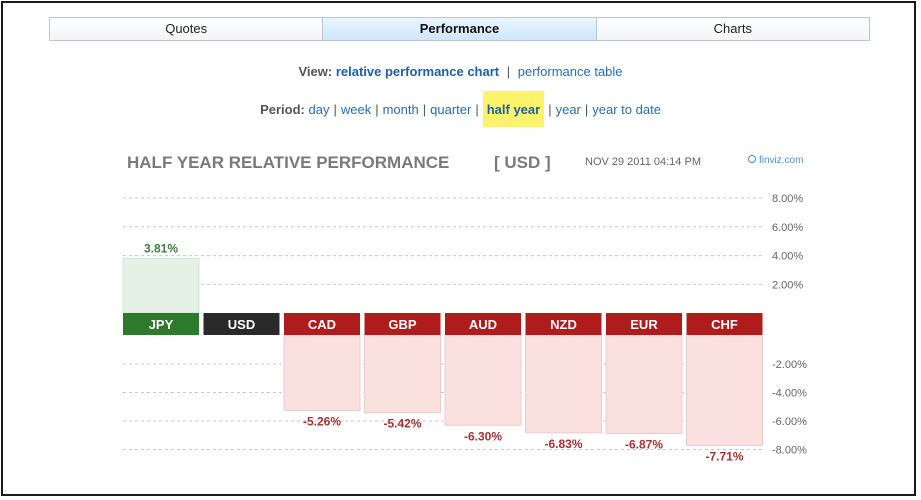  Describe the element at coordinates (789, 394) in the screenshot. I see `y-tick-label: -4.00%` at that location.